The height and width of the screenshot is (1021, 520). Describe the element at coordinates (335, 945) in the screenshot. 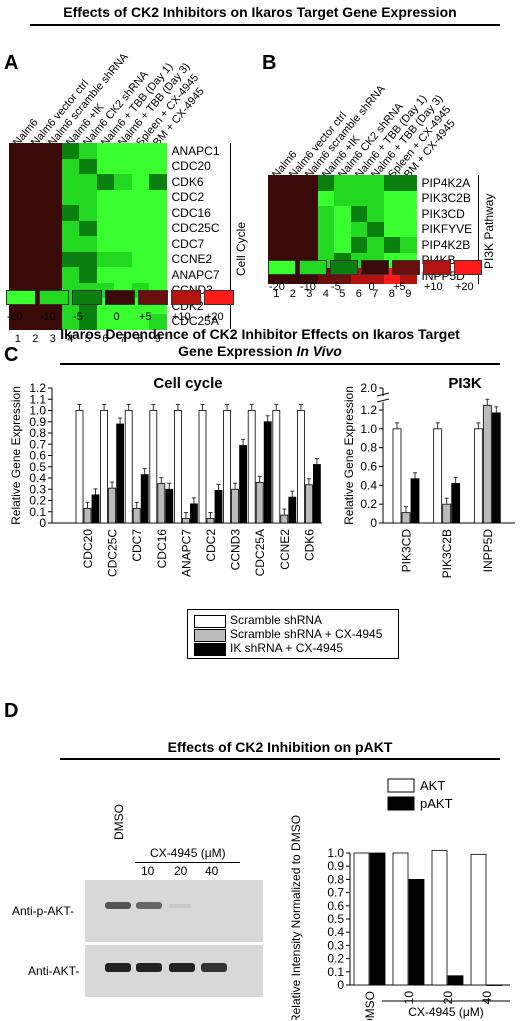

I see `akt-chart-y-tick-label: 0.3` at that location.